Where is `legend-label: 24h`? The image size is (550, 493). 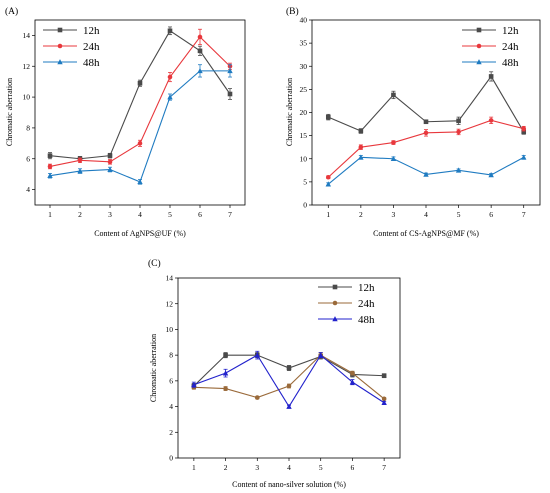 legend-label: 24h is located at coordinates (91, 47).